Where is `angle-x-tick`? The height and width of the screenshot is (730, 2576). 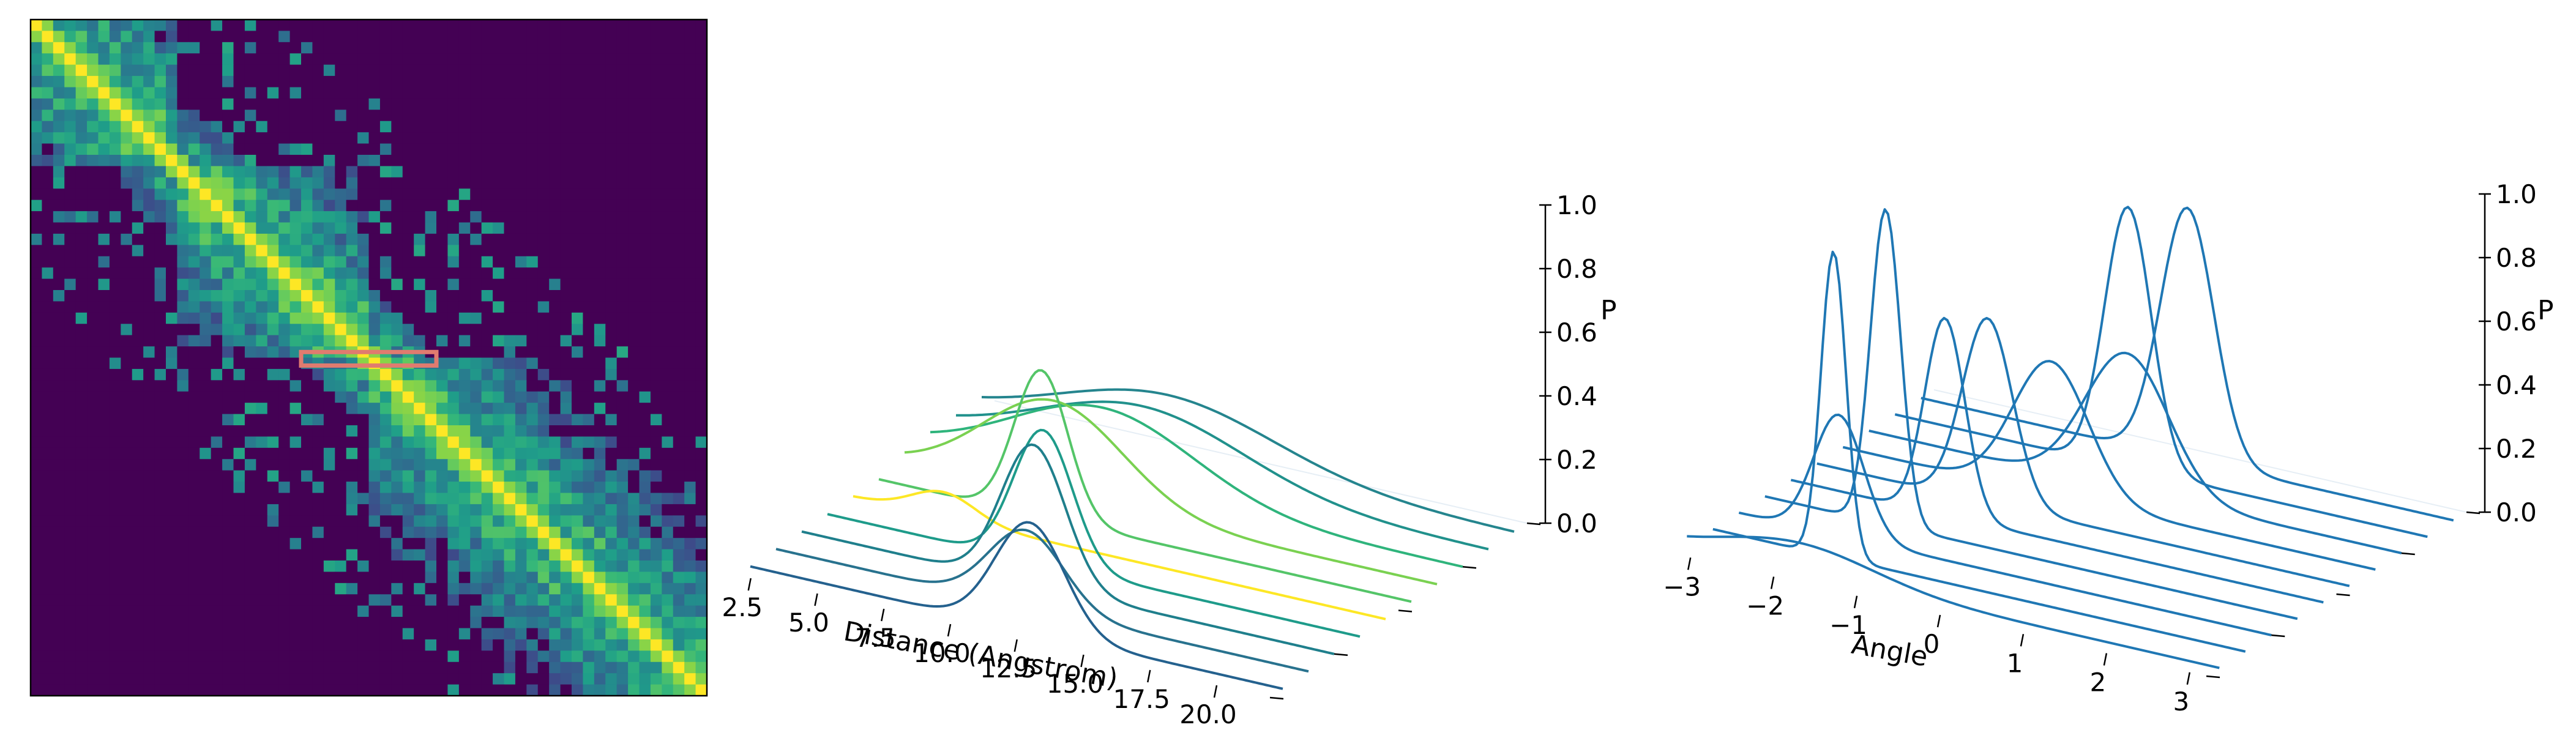
angle-x-tick is located at coordinates (1855, 601).